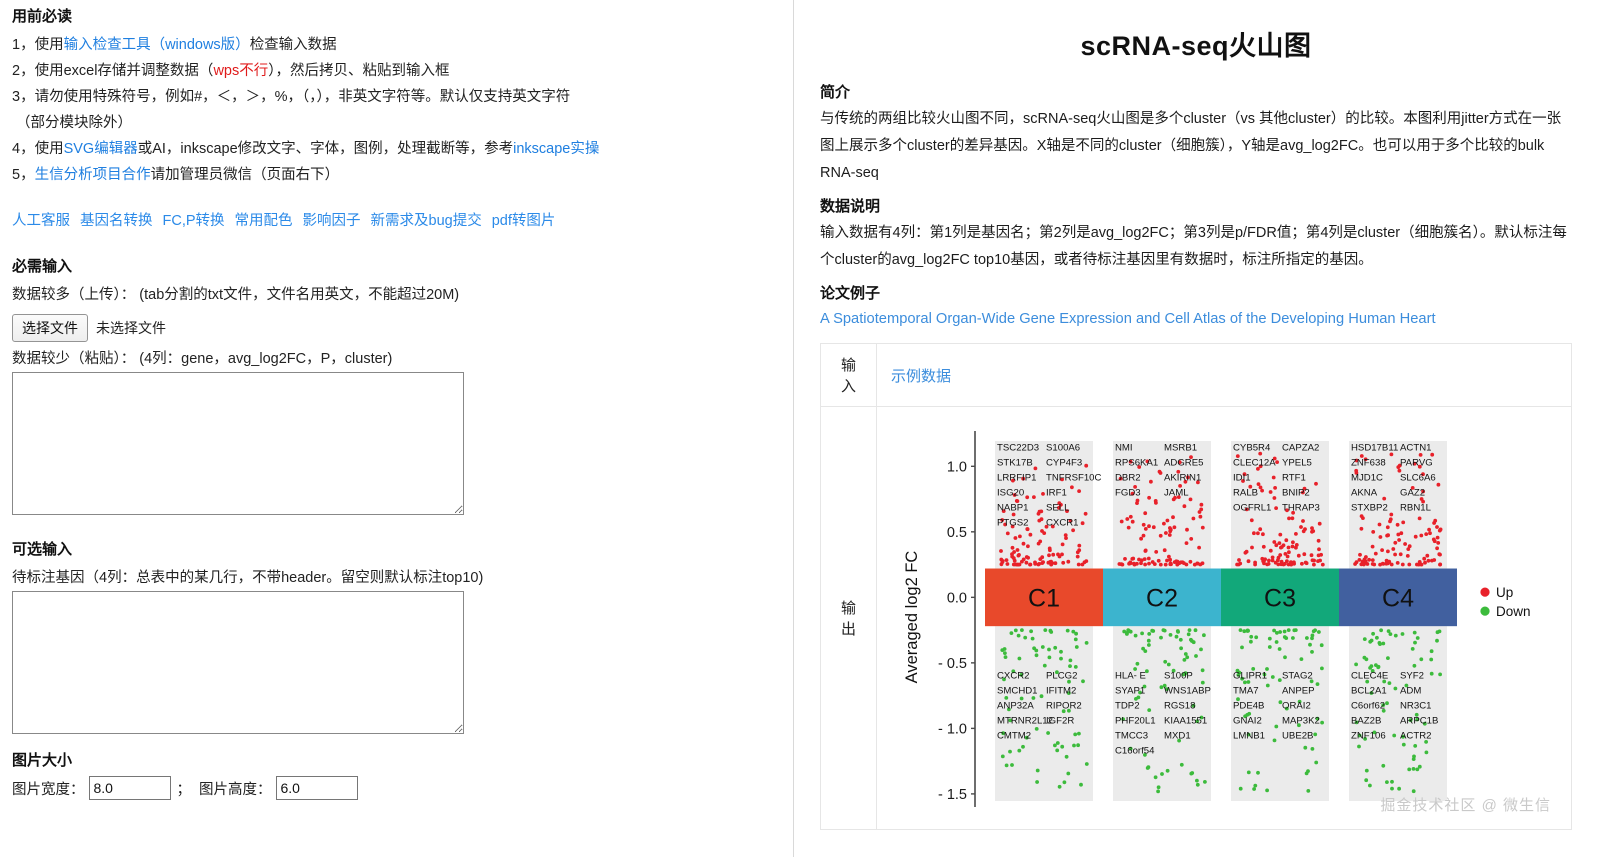 This screenshot has height=857, width=1598. Describe the element at coordinates (1415, 736) in the screenshot. I see `gene-label-down: ACTR2` at that location.